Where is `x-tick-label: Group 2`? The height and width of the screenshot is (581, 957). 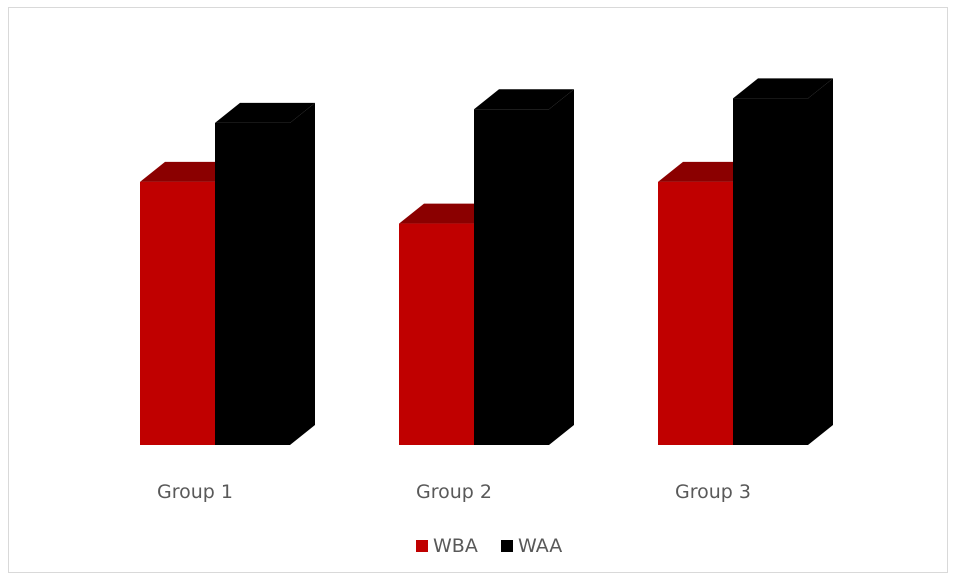 x-tick-label: Group 2 is located at coordinates (454, 492).